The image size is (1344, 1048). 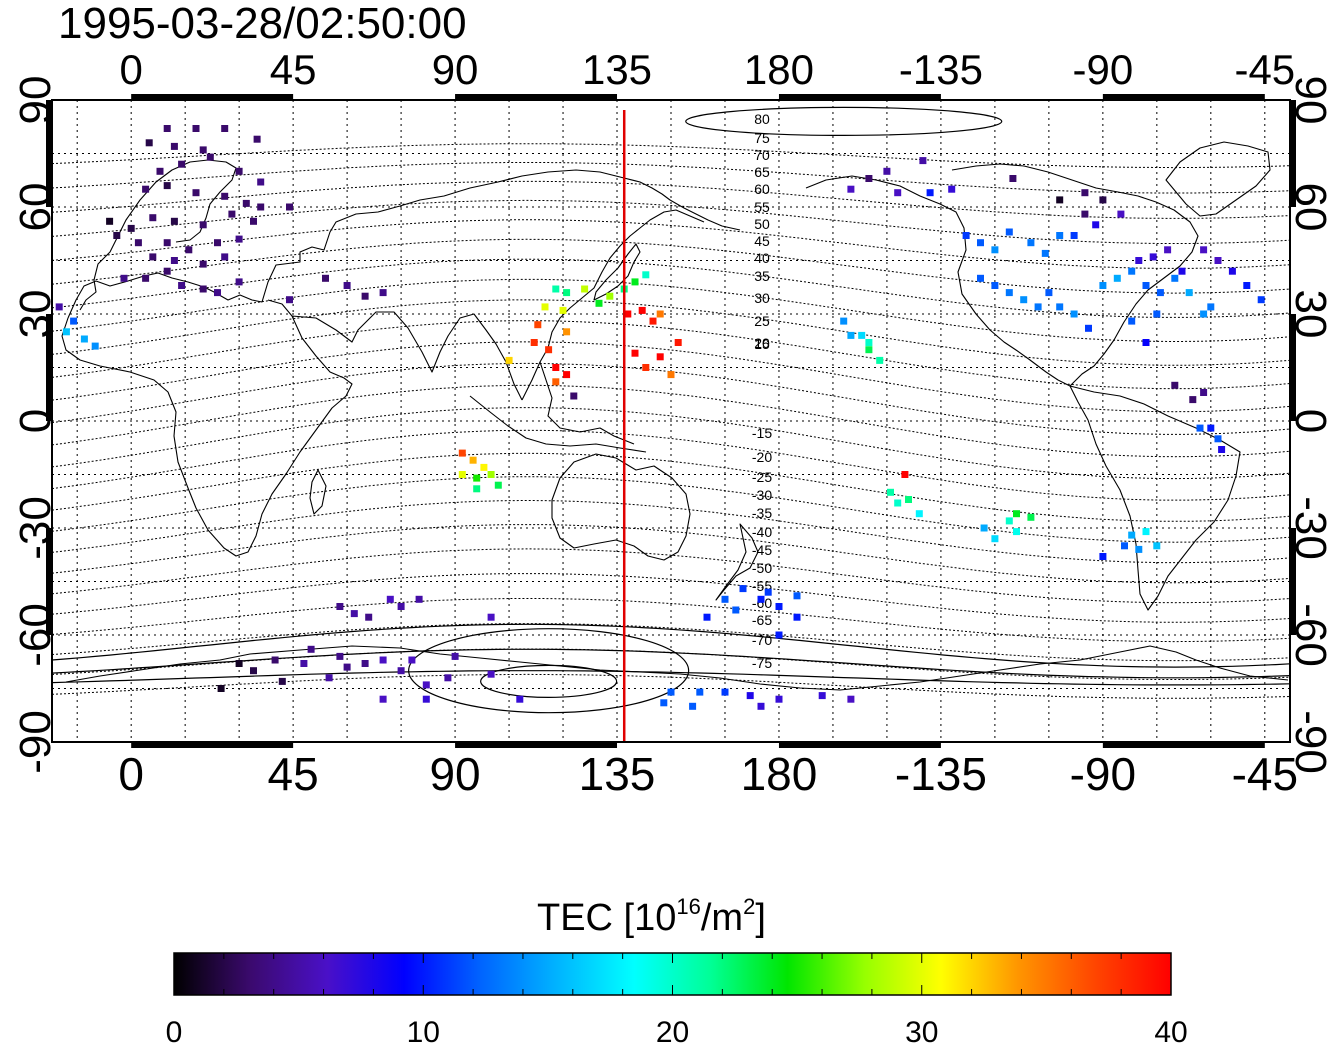 I want to click on coastline-scandinavia, so click(x=177, y=201).